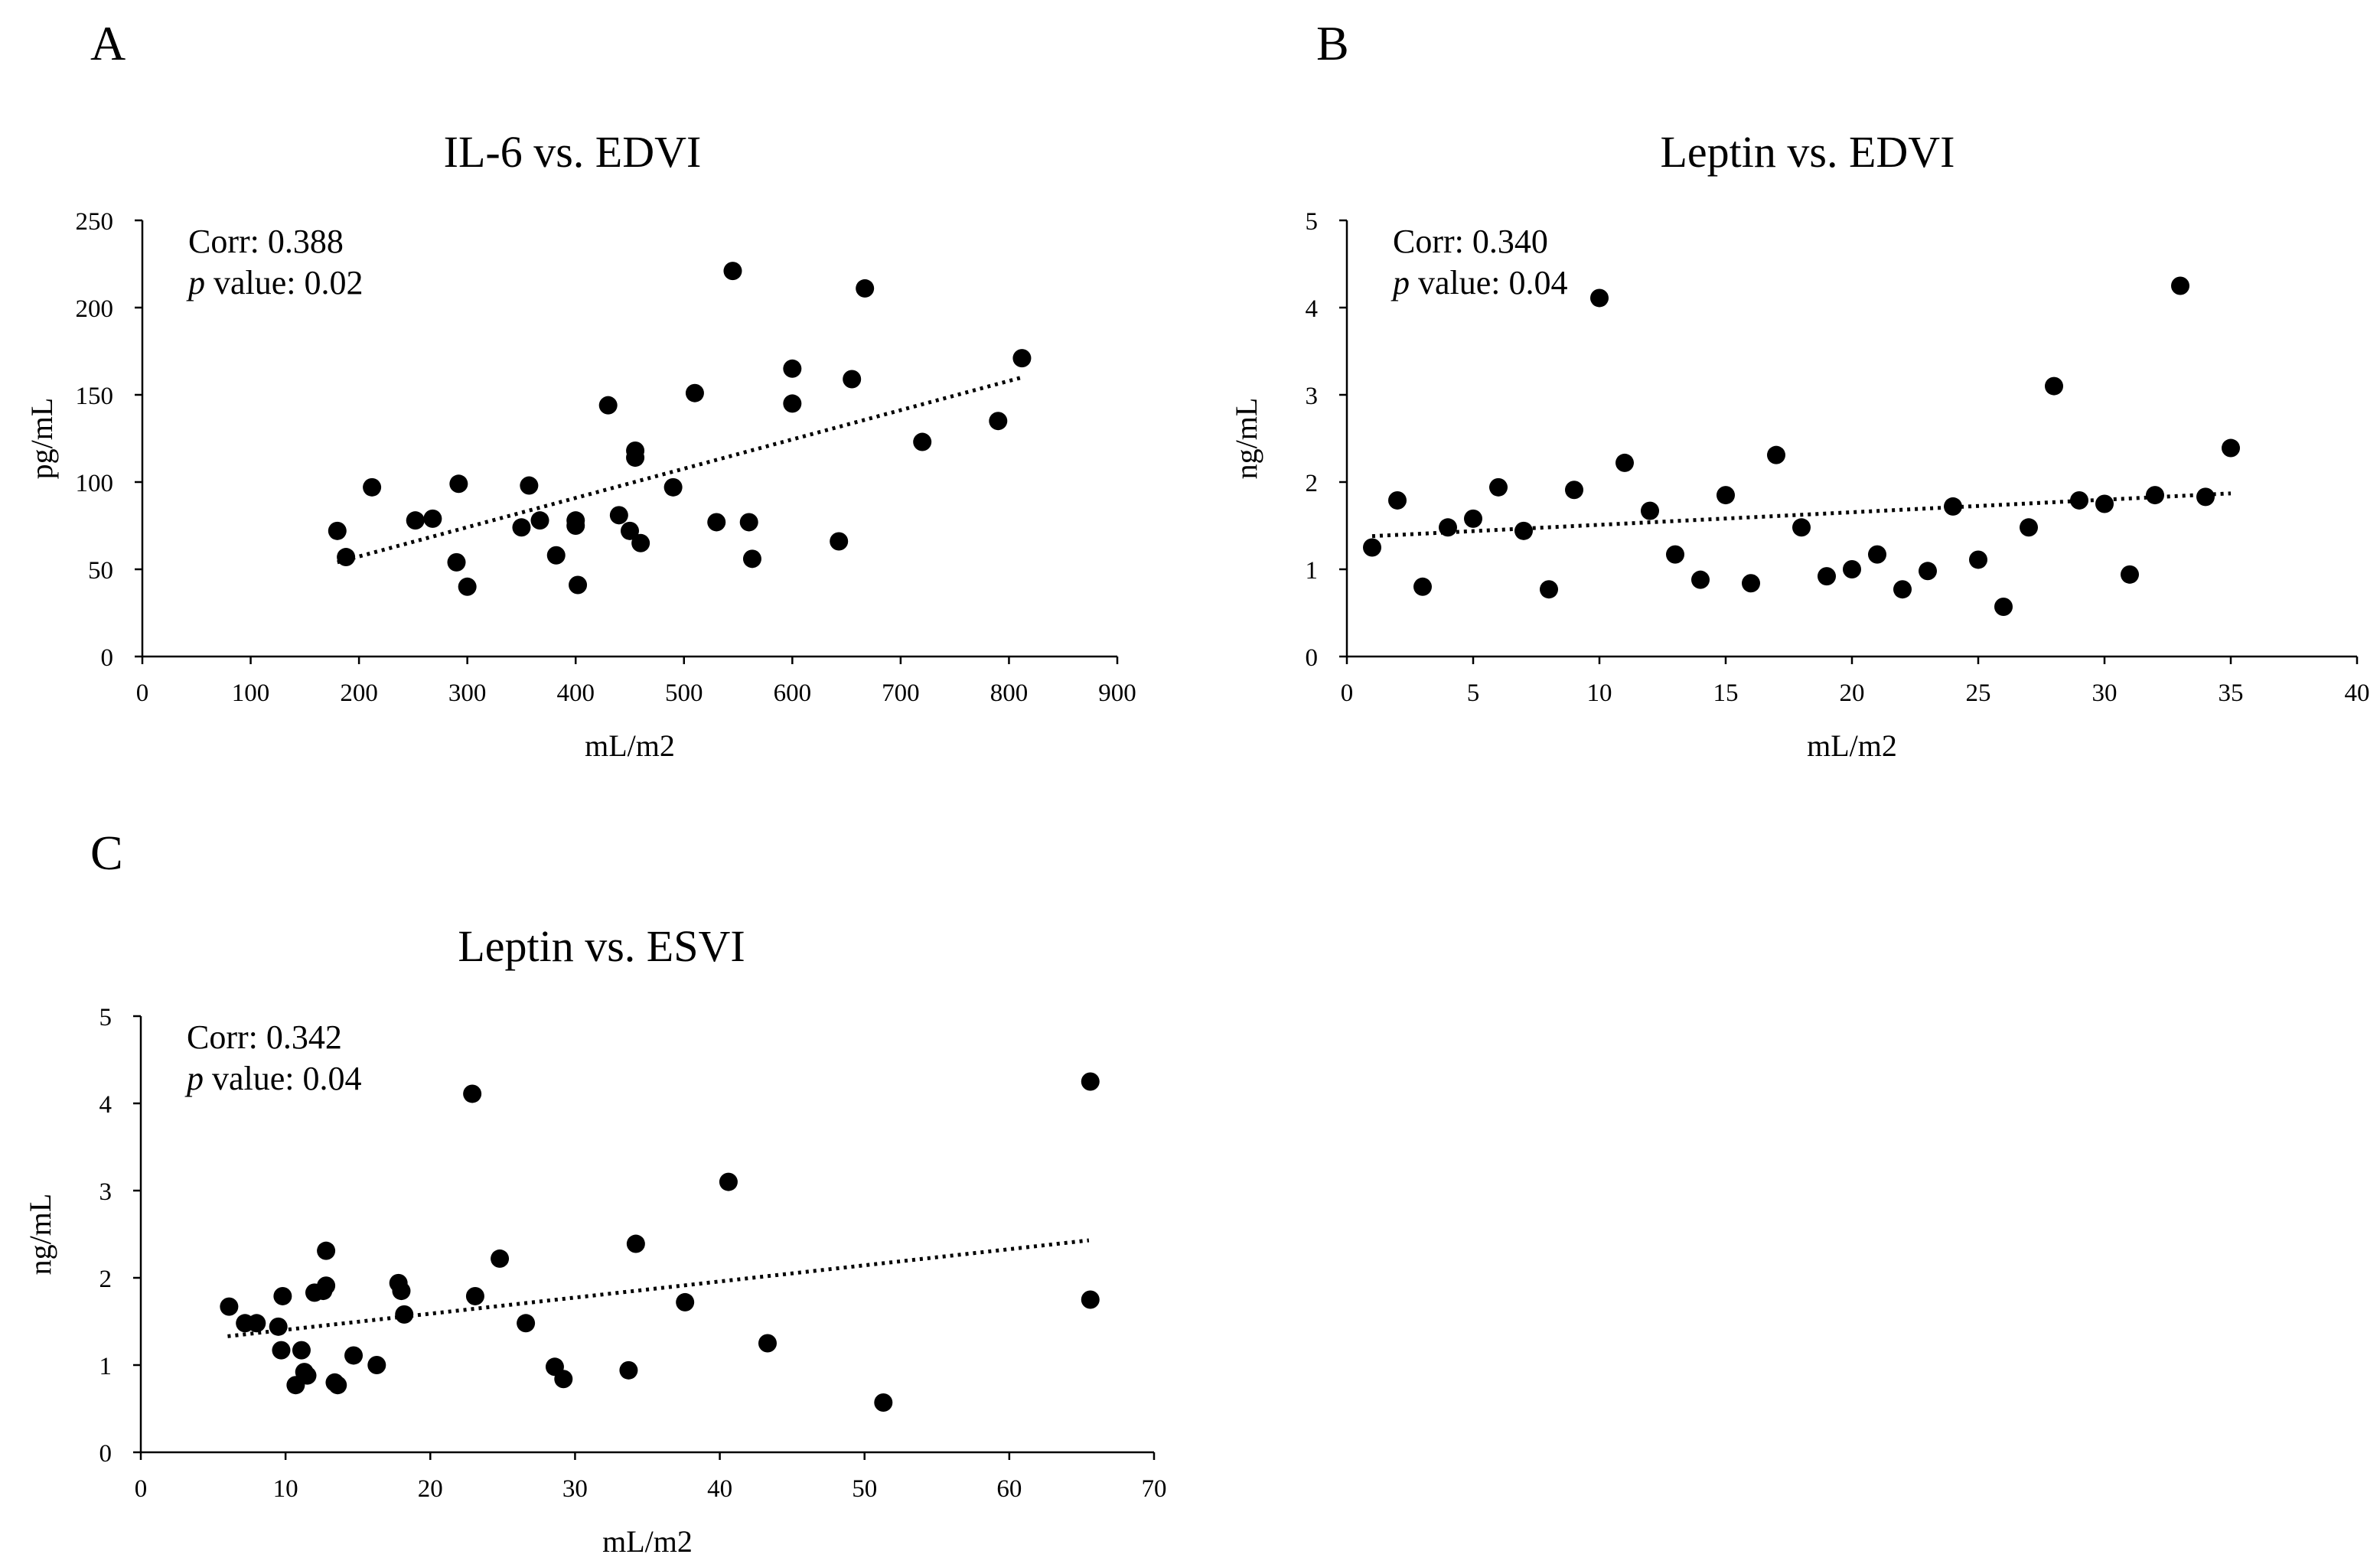 The image size is (2380, 1564). Describe the element at coordinates (901, 693) in the screenshot. I see `panel-a-x-tick-label: 700` at that location.